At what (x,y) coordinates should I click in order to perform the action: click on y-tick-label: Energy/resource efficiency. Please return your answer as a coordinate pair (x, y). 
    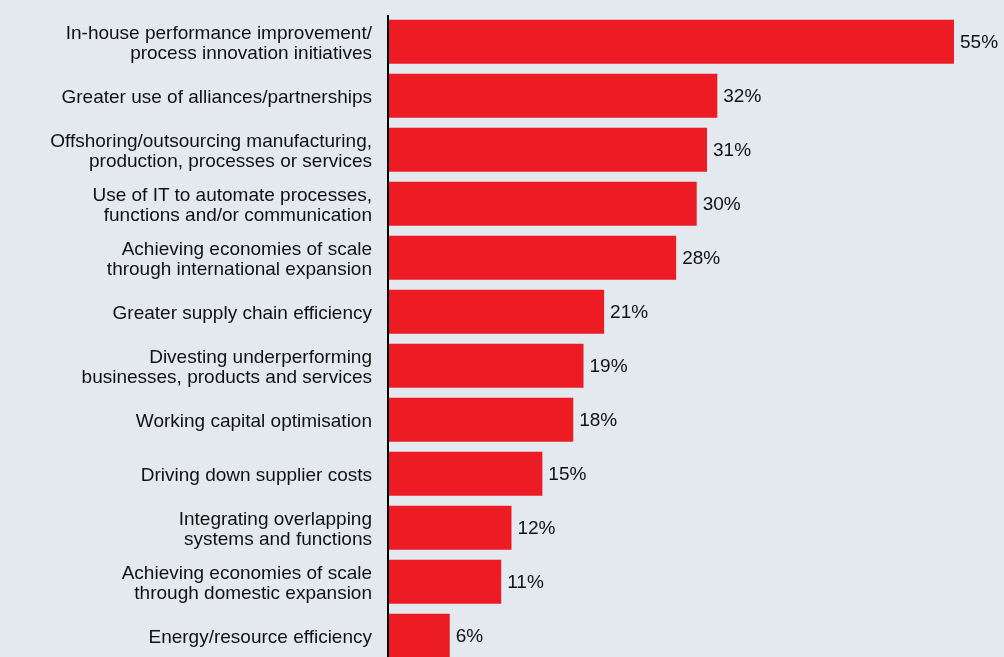
    Looking at the image, I should click on (260, 636).